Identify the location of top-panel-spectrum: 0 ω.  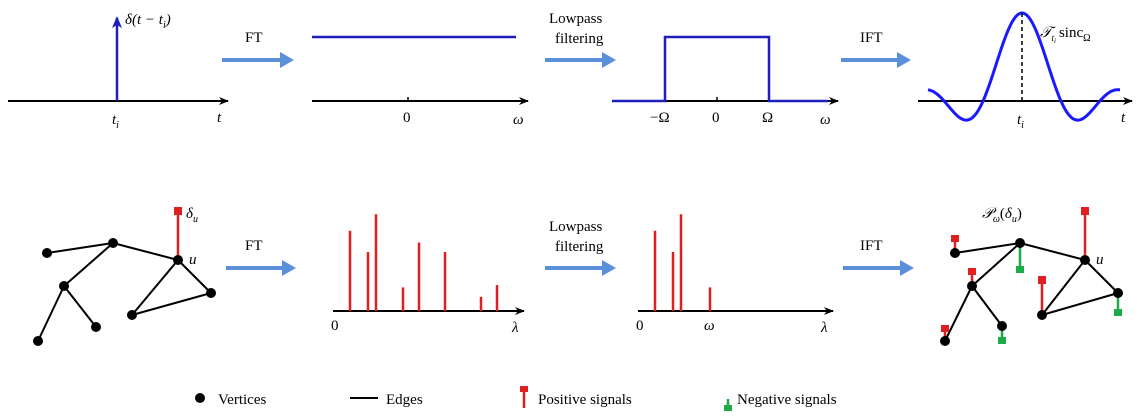
(420, 81).